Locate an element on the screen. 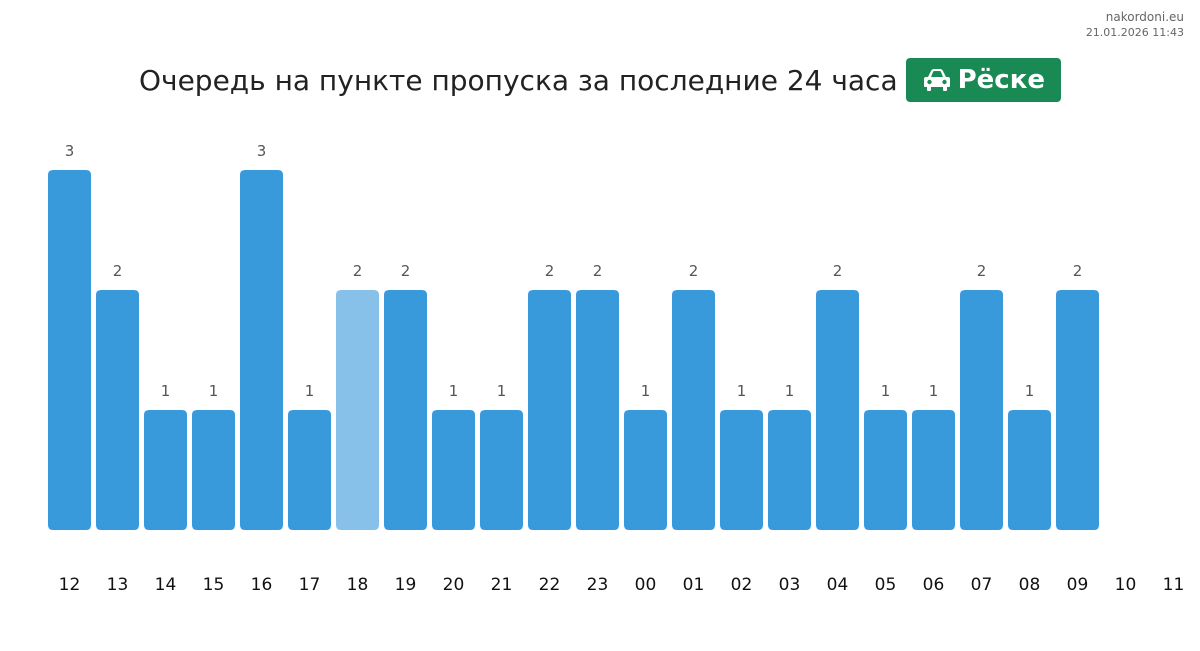 This screenshot has height=651, width=1200. data-label-00: 1 is located at coordinates (646, 391).